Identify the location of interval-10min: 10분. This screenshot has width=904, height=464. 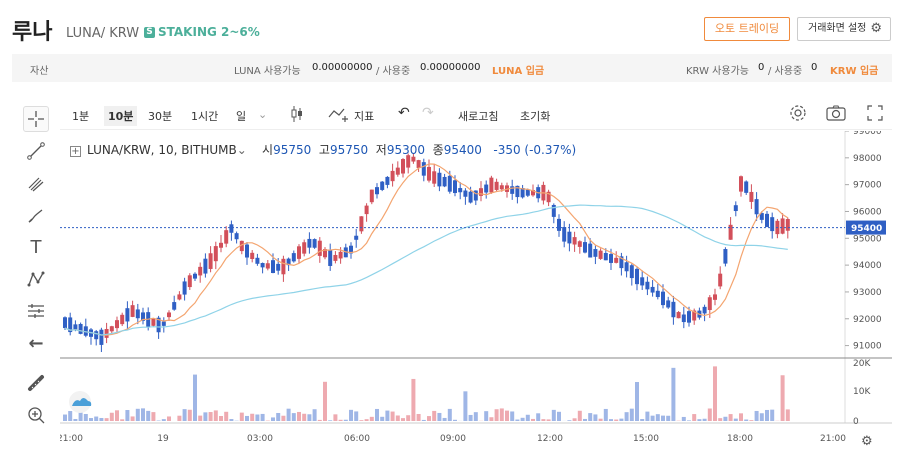
(121, 116).